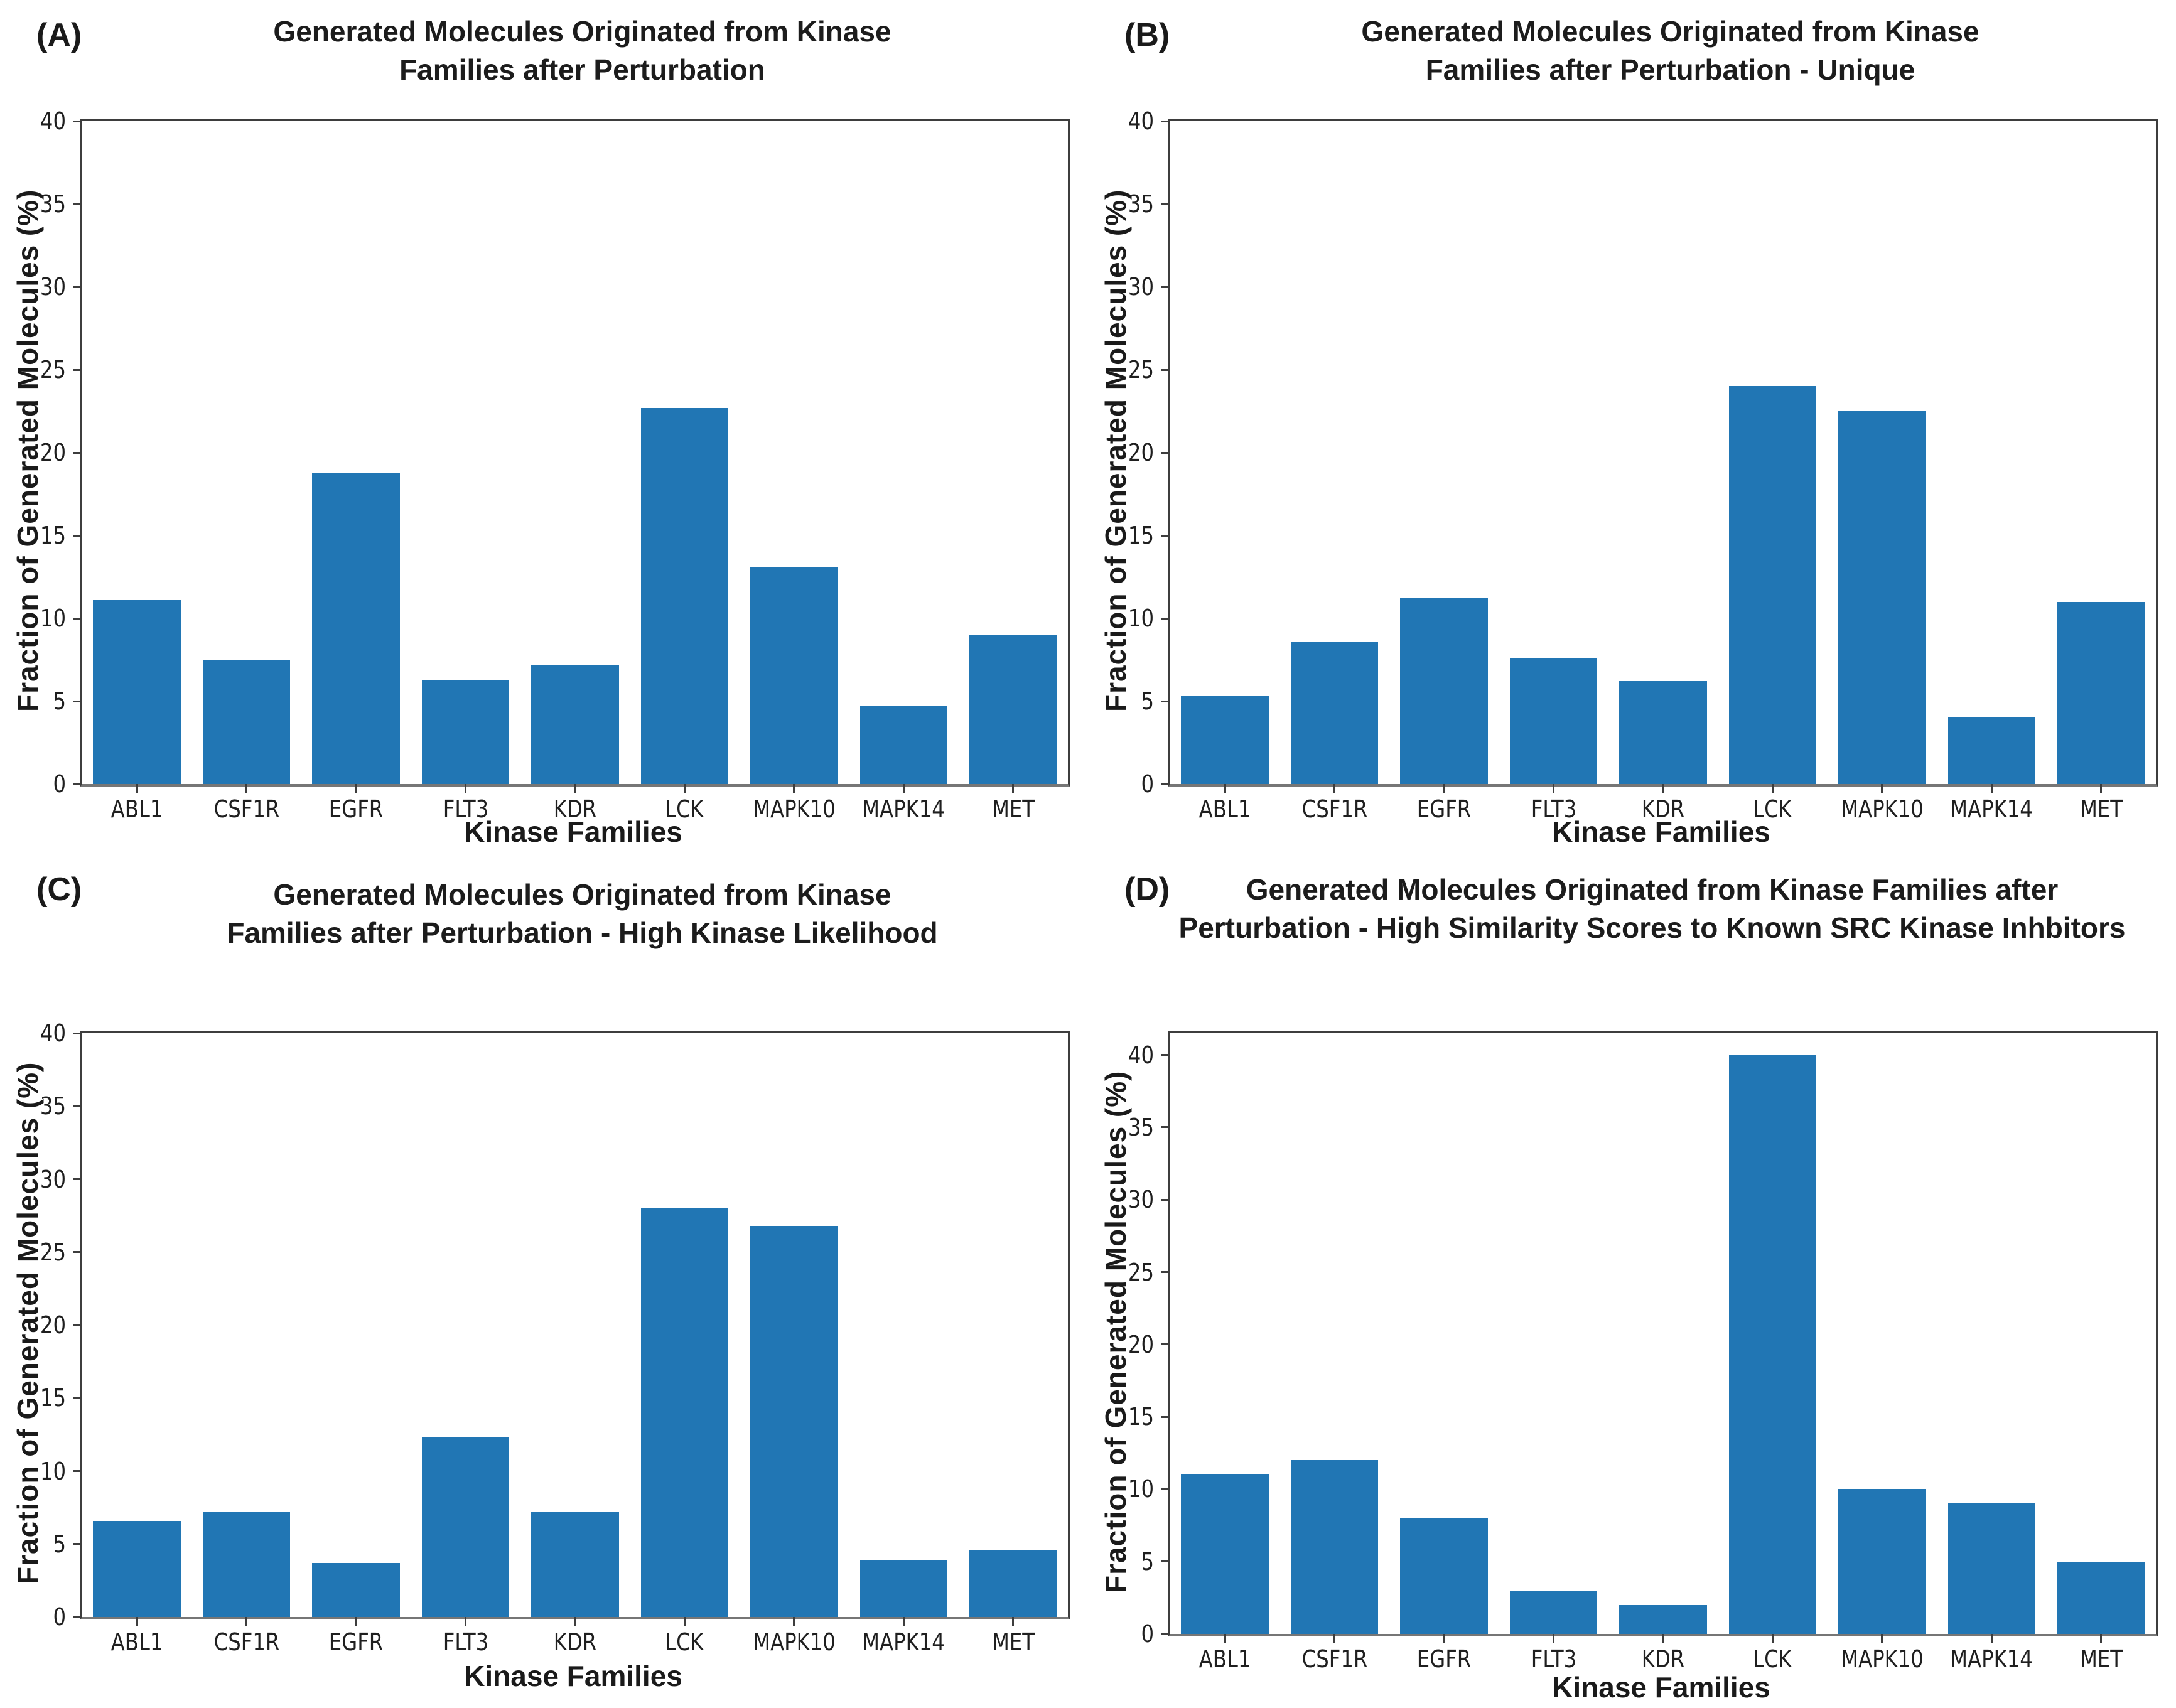 The height and width of the screenshot is (1708, 2176). What do you see at coordinates (1444, 1576) in the screenshot?
I see `bar-egfr` at bounding box center [1444, 1576].